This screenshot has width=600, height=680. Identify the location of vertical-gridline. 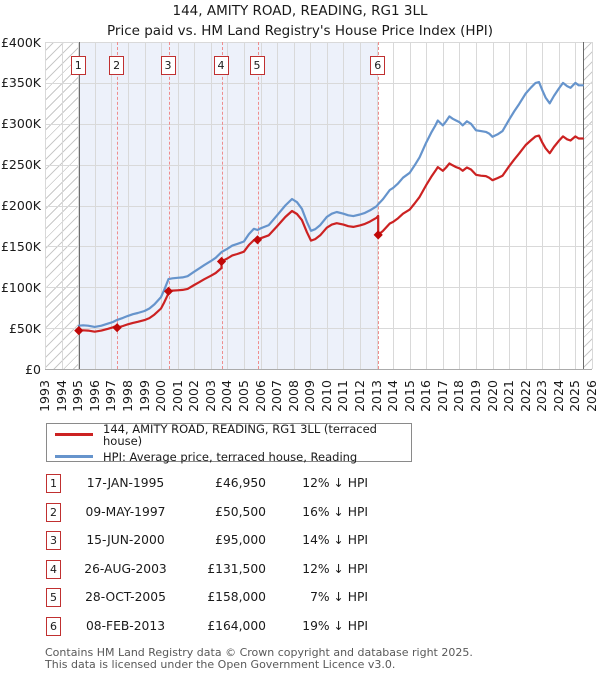
(592, 205).